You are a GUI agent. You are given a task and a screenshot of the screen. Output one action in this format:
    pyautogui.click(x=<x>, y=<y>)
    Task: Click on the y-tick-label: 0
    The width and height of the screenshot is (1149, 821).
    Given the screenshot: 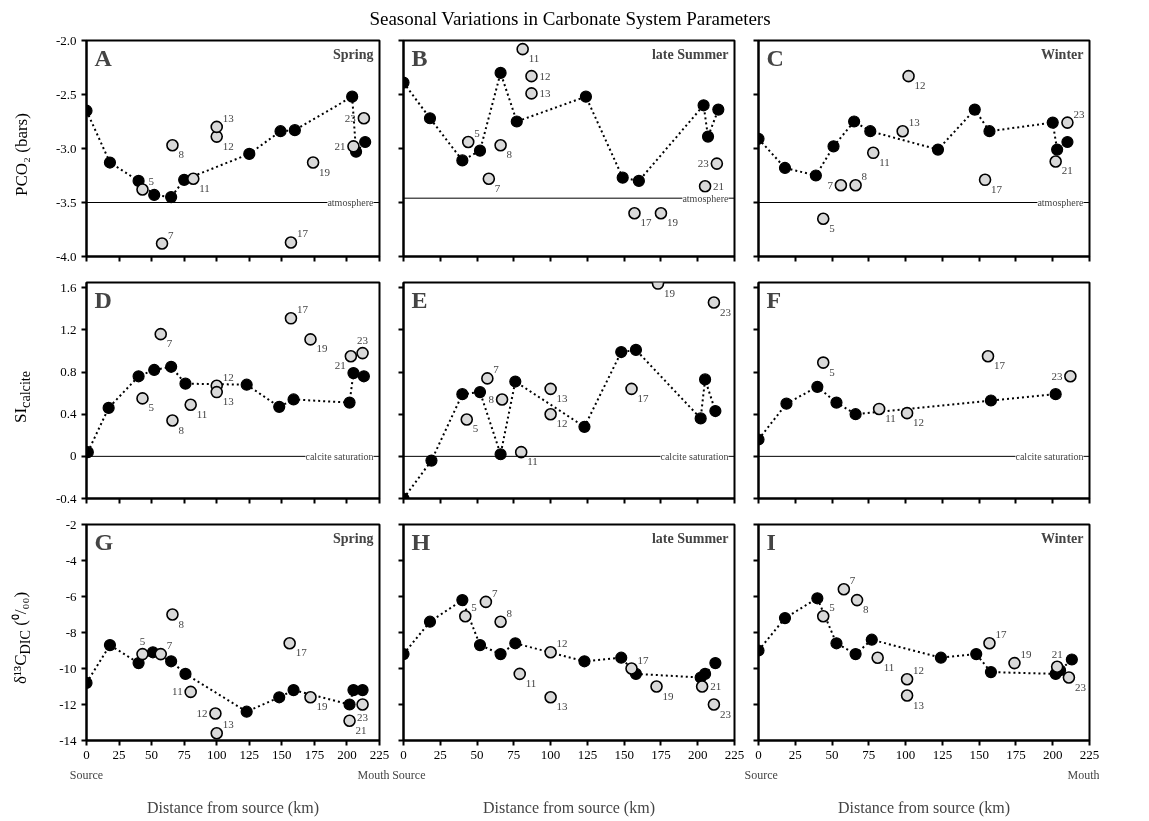 What is the action you would take?
    pyautogui.click(x=73, y=456)
    